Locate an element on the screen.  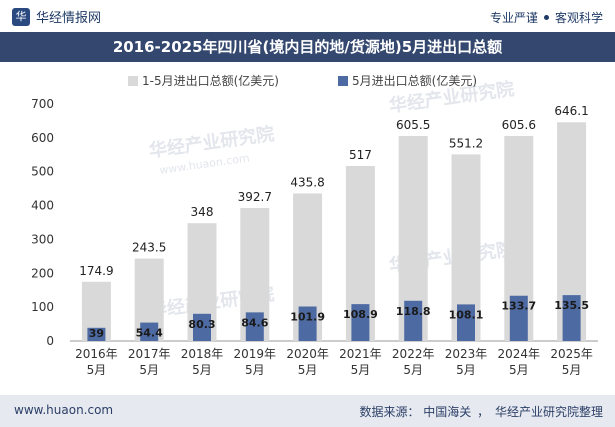
x-tick-label-year: 2025年 is located at coordinates (571, 354).